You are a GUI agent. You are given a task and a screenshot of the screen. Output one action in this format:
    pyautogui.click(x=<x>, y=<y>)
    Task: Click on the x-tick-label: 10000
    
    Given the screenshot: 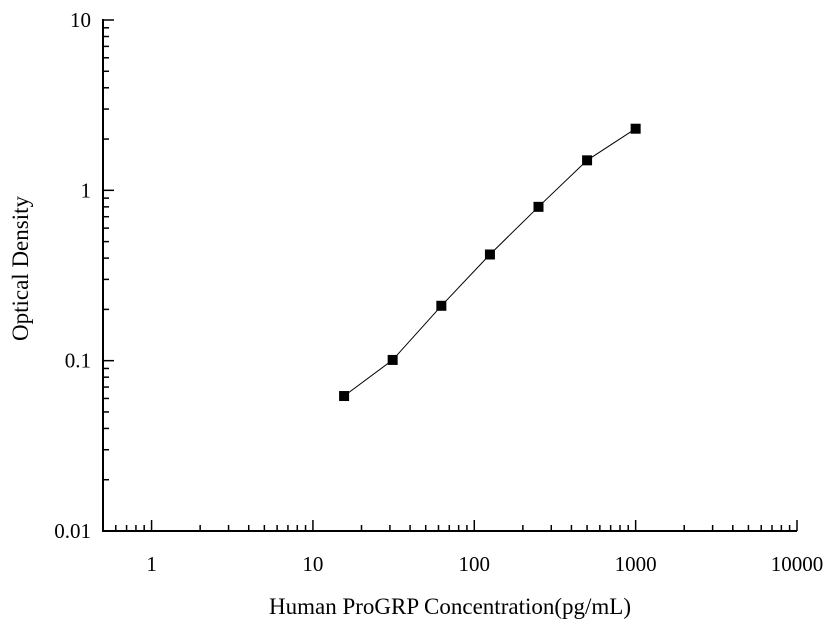 What is the action you would take?
    pyautogui.click(x=797, y=564)
    